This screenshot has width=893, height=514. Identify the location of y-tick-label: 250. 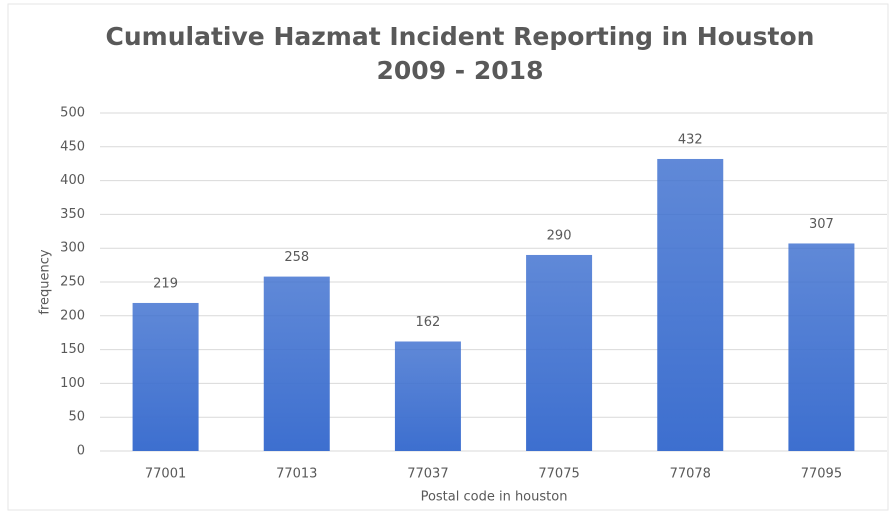
(72, 282).